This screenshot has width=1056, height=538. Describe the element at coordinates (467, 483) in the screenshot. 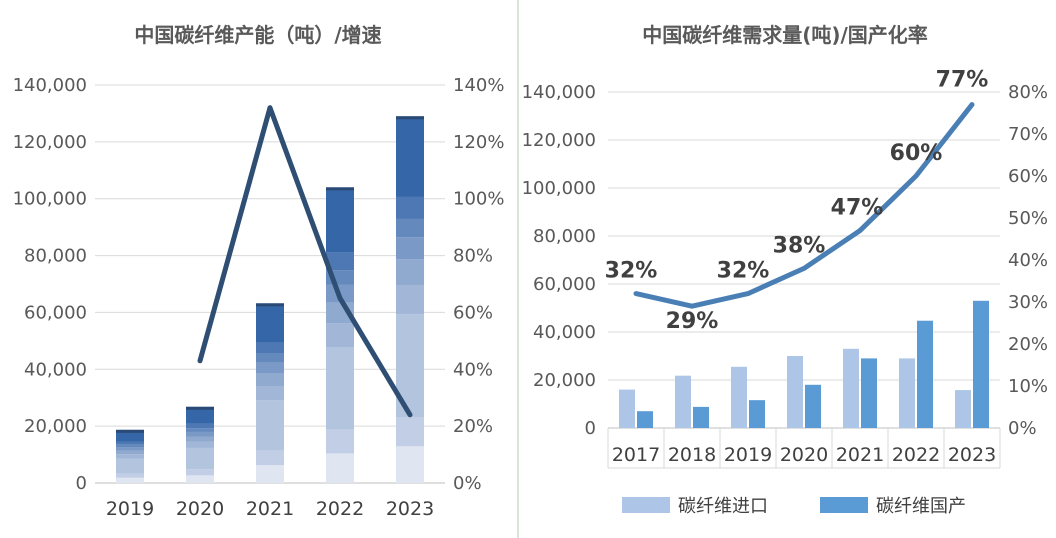

I see `left-y2-tick-label: 0%` at that location.